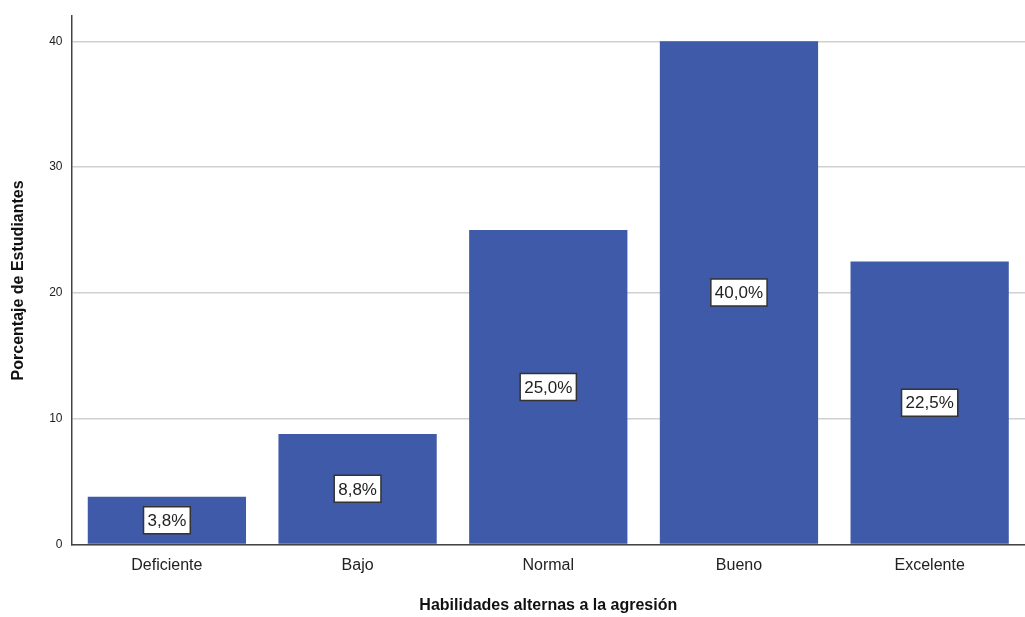  Describe the element at coordinates (18, 280) in the screenshot. I see `y-axis-title: Porcentaje de Estudiantes` at that location.